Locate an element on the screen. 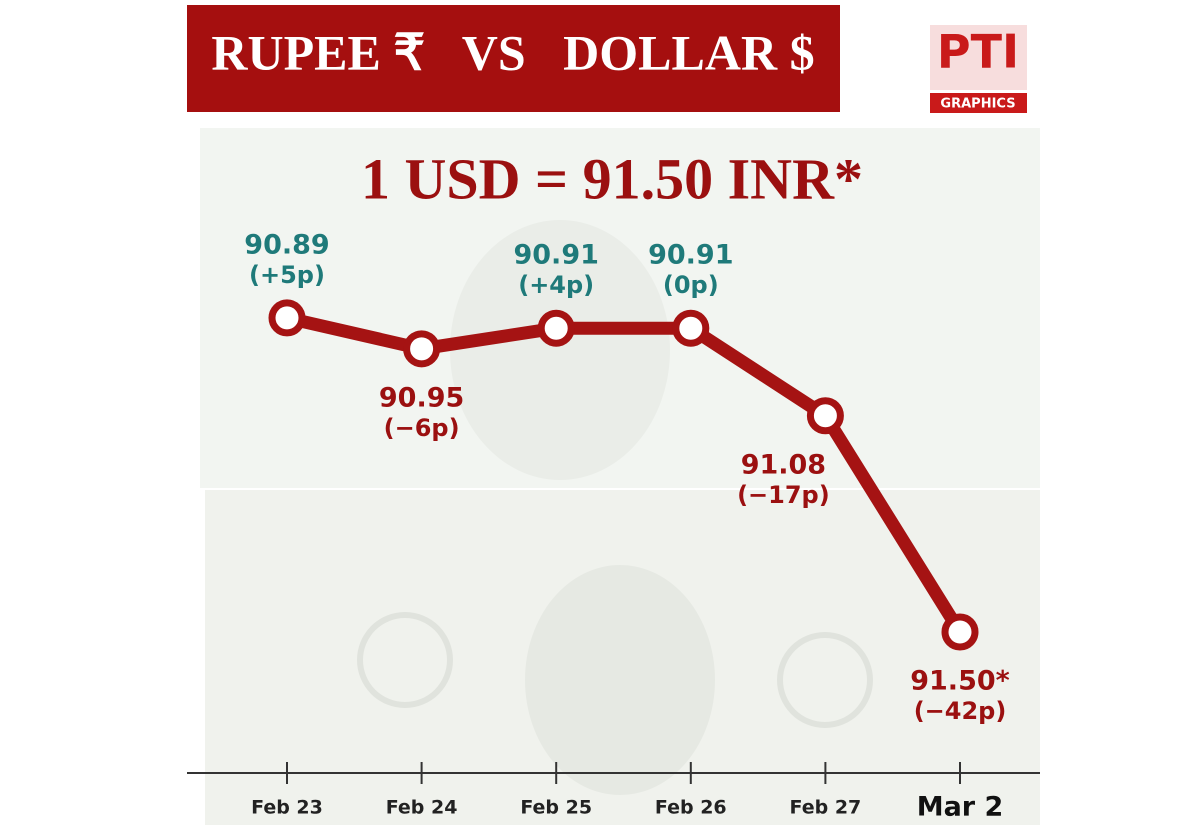  value-label: 91.08 is located at coordinates (783, 464).